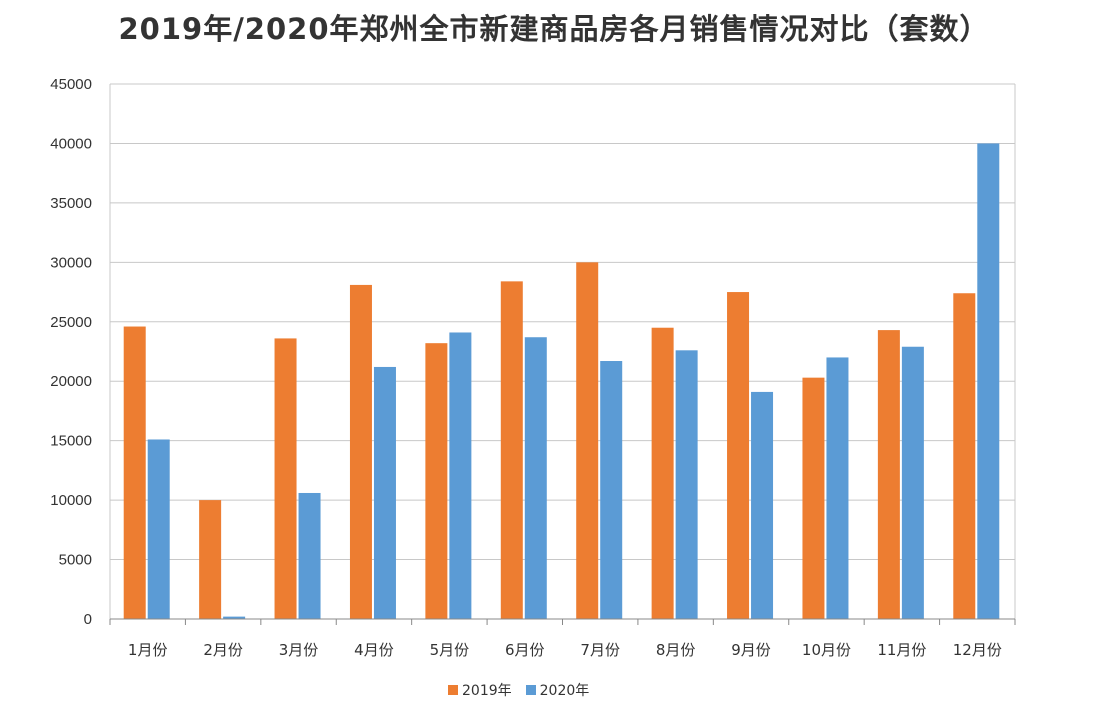 This screenshot has width=1108, height=712. What do you see at coordinates (71, 84) in the screenshot?
I see `y-tick-label-45000: 45000` at bounding box center [71, 84].